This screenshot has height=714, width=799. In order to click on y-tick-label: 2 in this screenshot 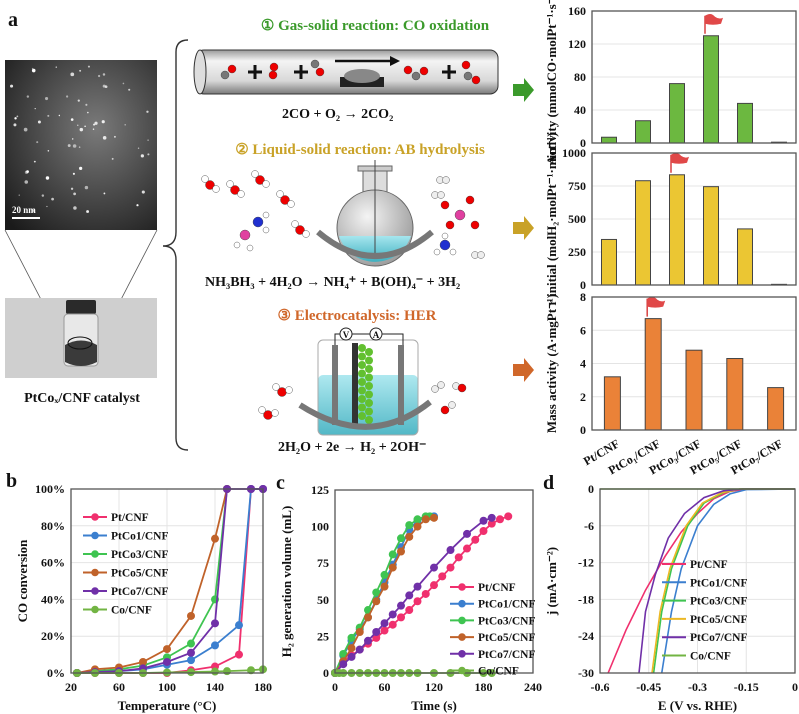, I will do `click(583, 397)`.